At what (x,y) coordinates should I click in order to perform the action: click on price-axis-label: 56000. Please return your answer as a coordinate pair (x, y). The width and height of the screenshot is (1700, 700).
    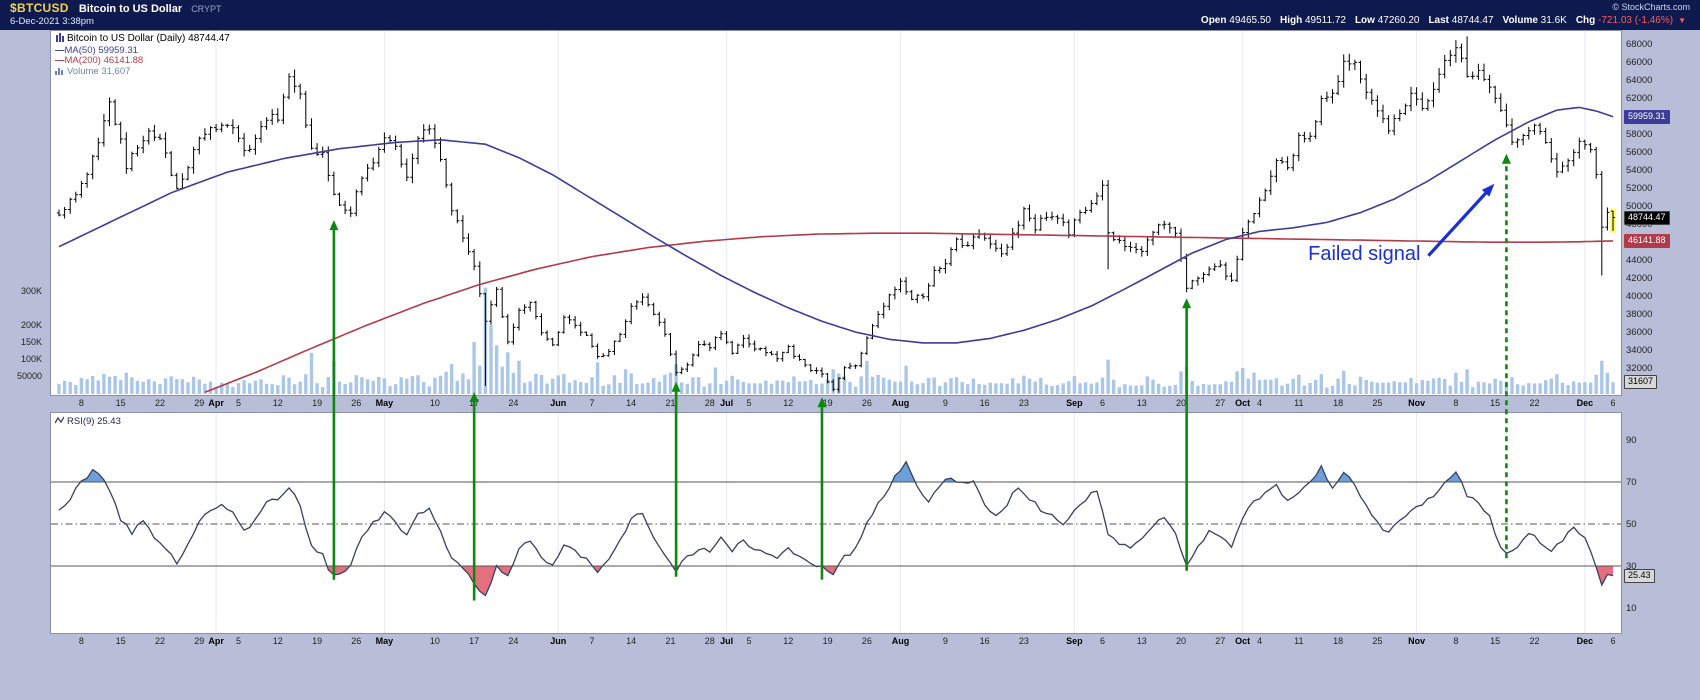
    Looking at the image, I should click on (1639, 152).